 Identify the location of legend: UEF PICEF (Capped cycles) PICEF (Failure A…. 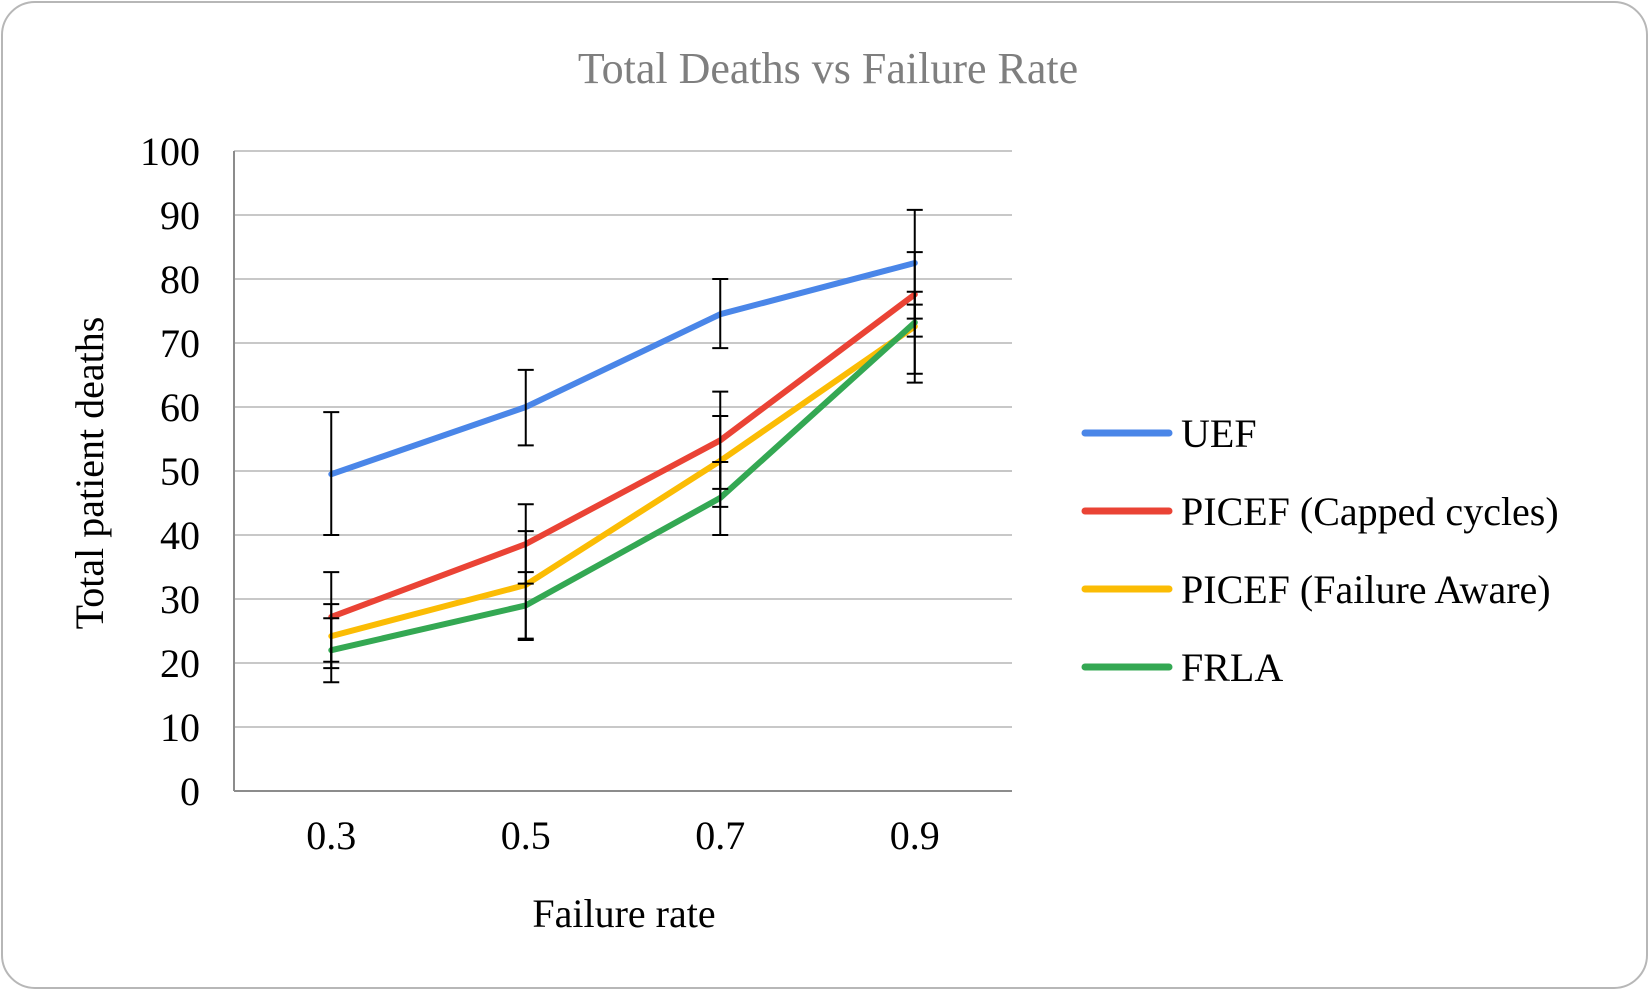
(1320, 550).